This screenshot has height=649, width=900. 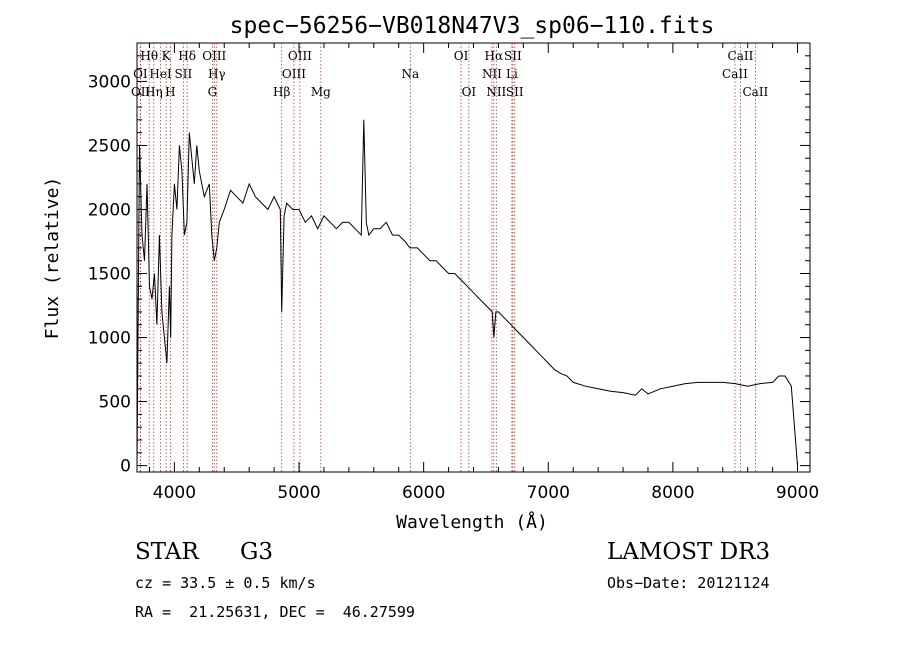 I want to click on line-label: Hγ, so click(x=217, y=74).